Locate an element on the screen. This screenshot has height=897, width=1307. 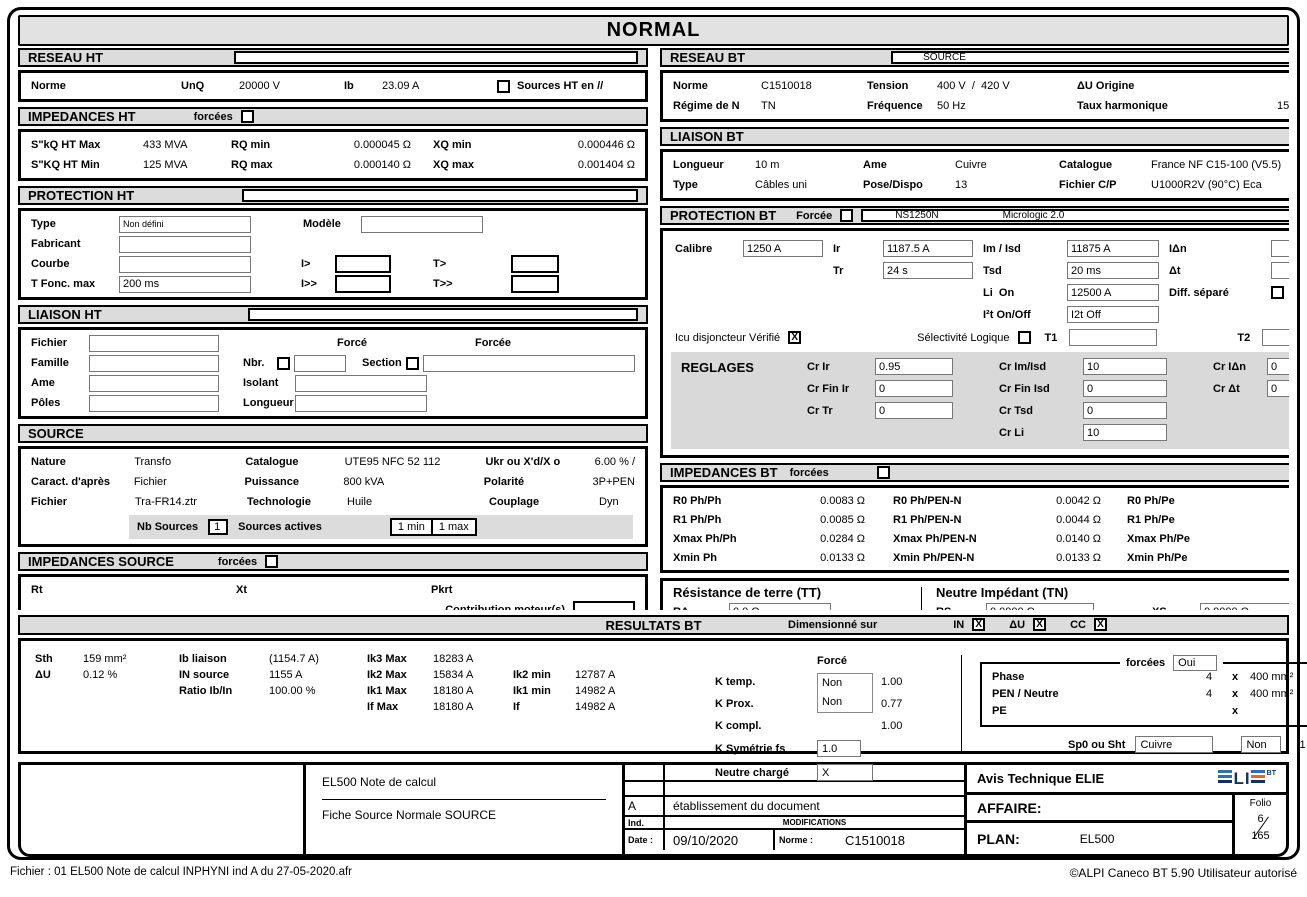
sources-min-value: 1 min is located at coordinates (412, 527).